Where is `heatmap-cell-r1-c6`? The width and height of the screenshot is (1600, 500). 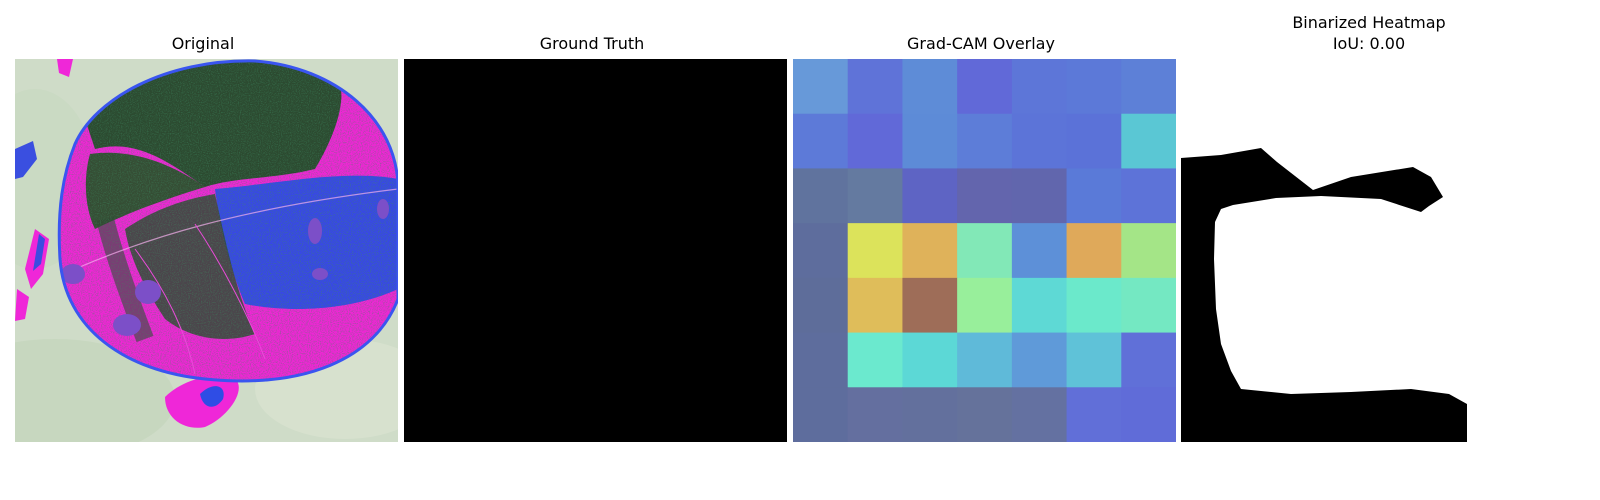 heatmap-cell-r1-c6 is located at coordinates (1148, 141).